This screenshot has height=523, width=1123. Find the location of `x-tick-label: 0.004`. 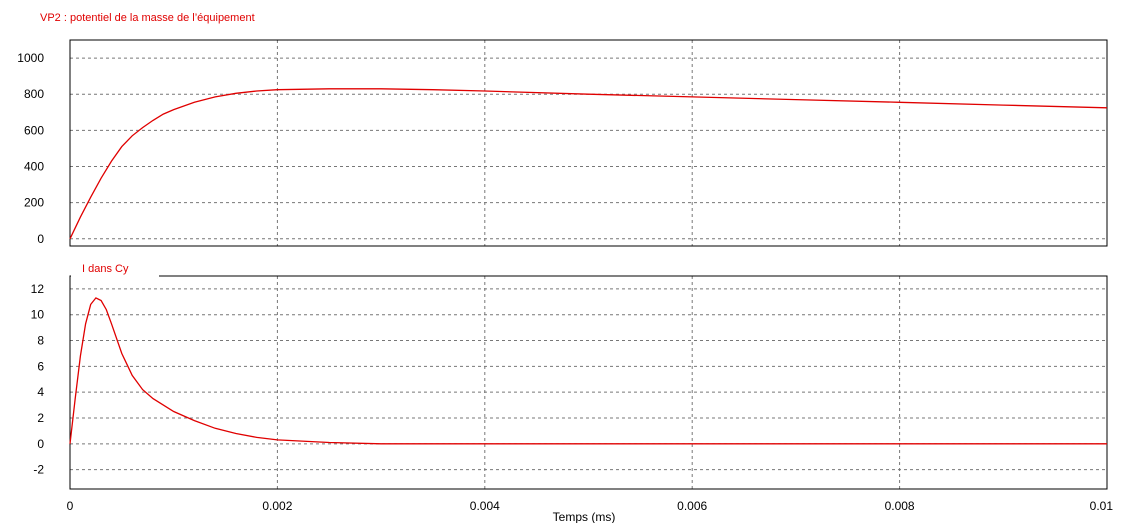

x-tick-label: 0.004 is located at coordinates (485, 506).